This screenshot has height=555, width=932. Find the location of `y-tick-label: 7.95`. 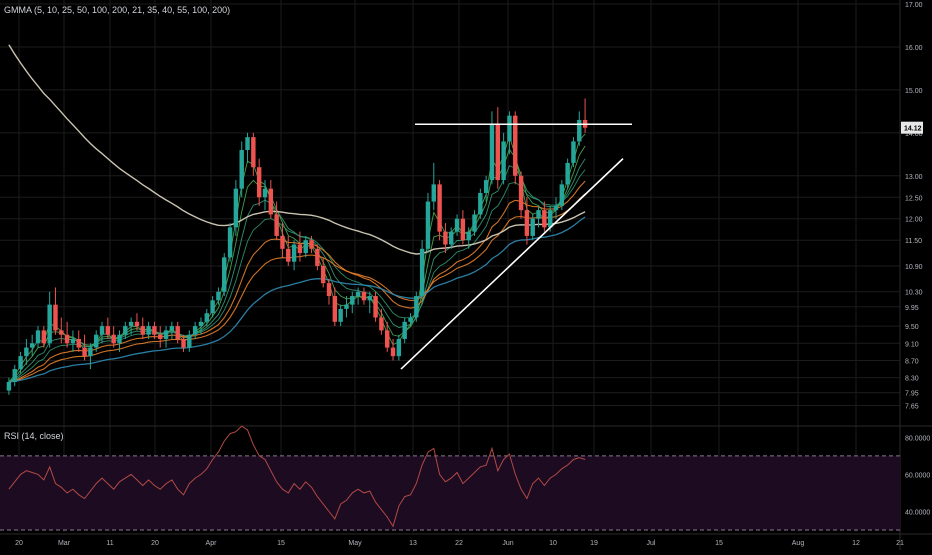

y-tick-label: 7.95 is located at coordinates (912, 394).